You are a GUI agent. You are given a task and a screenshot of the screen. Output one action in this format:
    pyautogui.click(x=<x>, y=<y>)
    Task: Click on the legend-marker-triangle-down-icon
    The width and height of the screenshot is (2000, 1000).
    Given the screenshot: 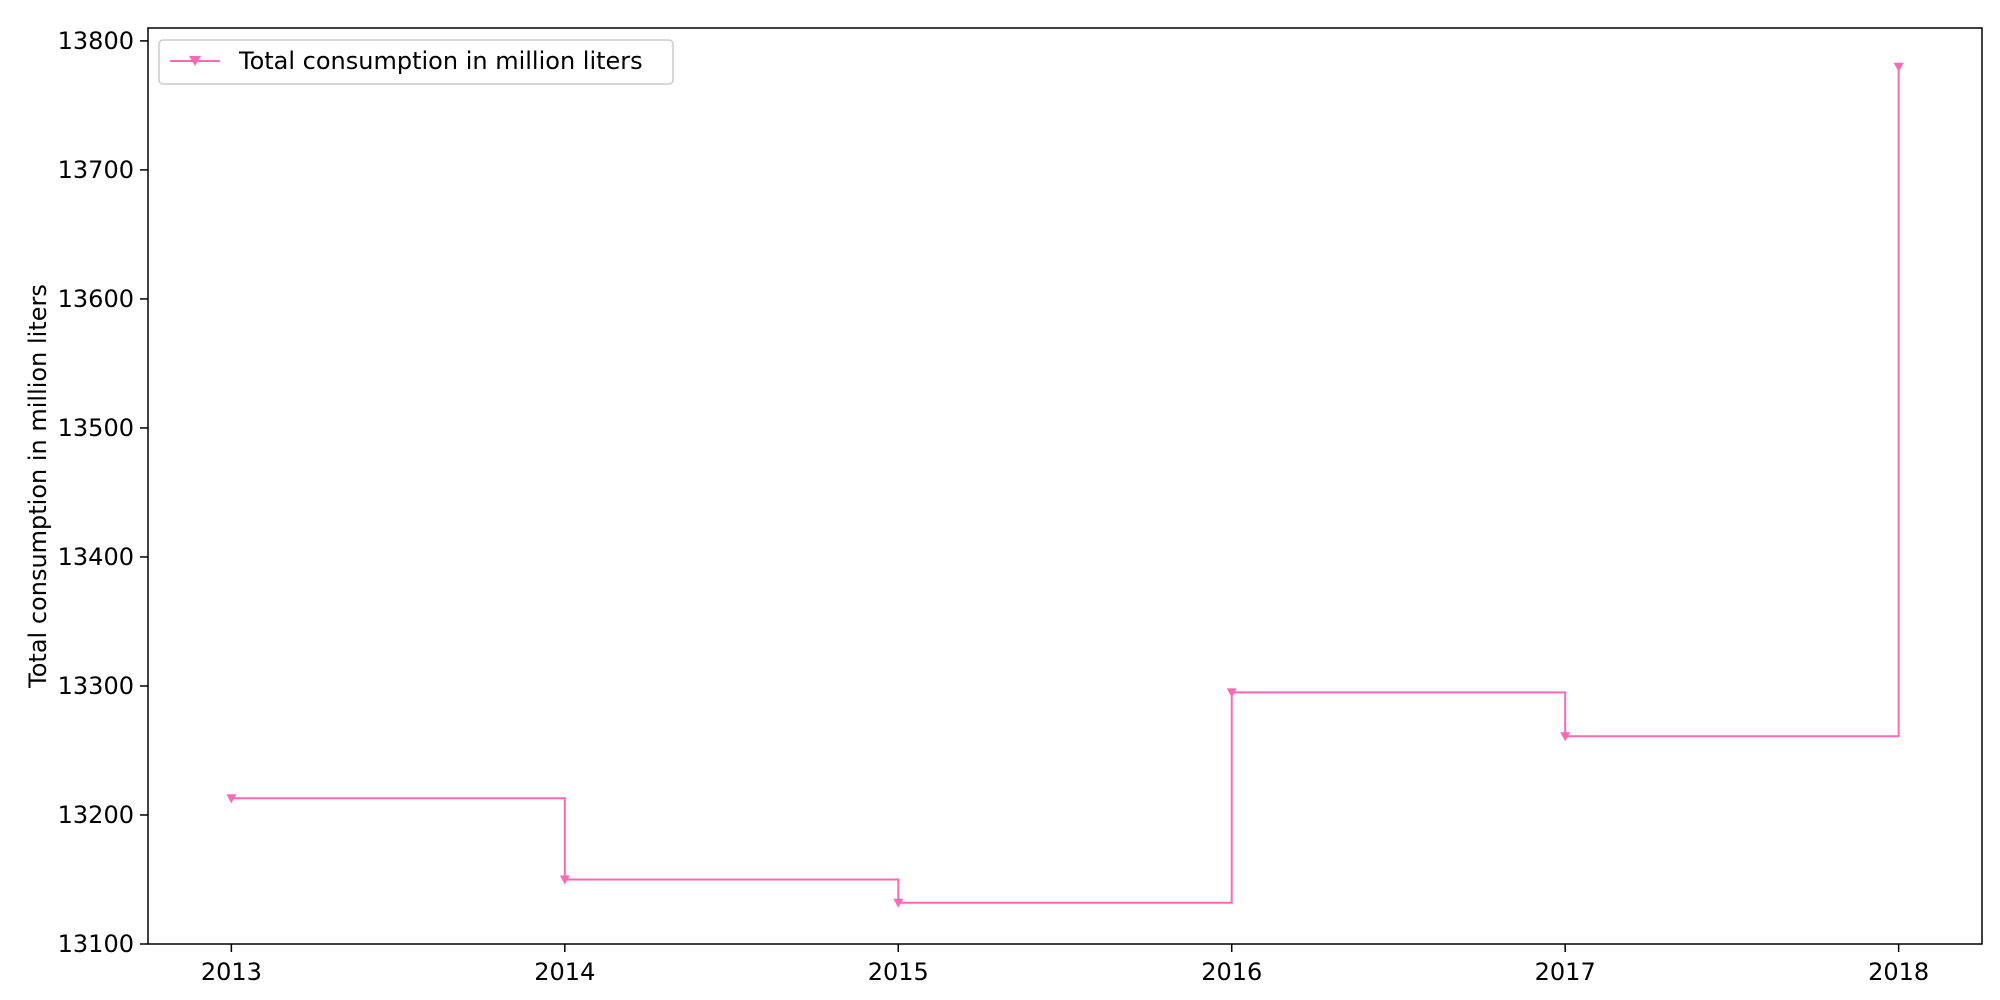 What is the action you would take?
    pyautogui.click(x=195, y=61)
    